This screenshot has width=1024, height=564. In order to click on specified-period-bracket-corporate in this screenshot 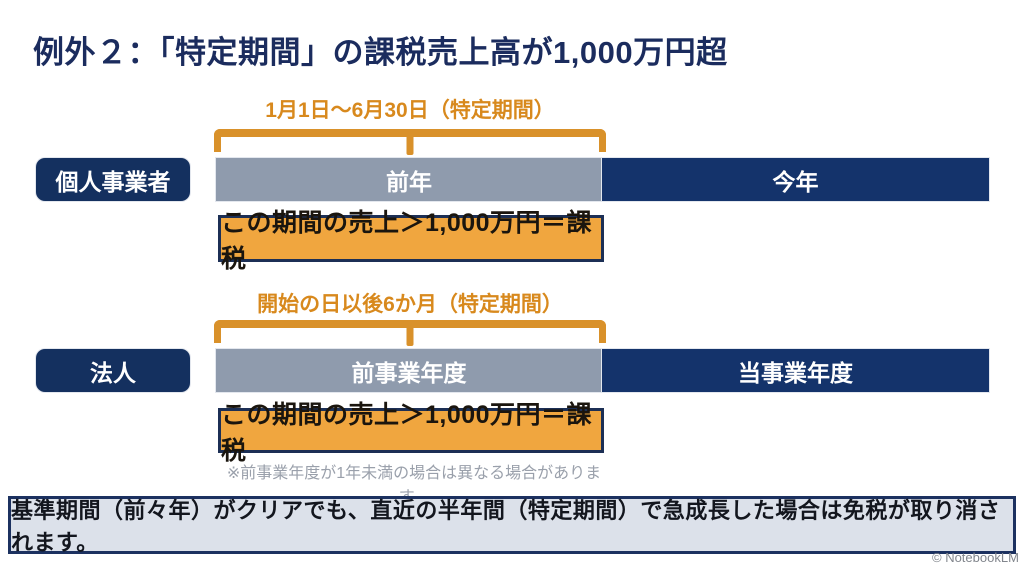, I will do `click(410, 333)`.